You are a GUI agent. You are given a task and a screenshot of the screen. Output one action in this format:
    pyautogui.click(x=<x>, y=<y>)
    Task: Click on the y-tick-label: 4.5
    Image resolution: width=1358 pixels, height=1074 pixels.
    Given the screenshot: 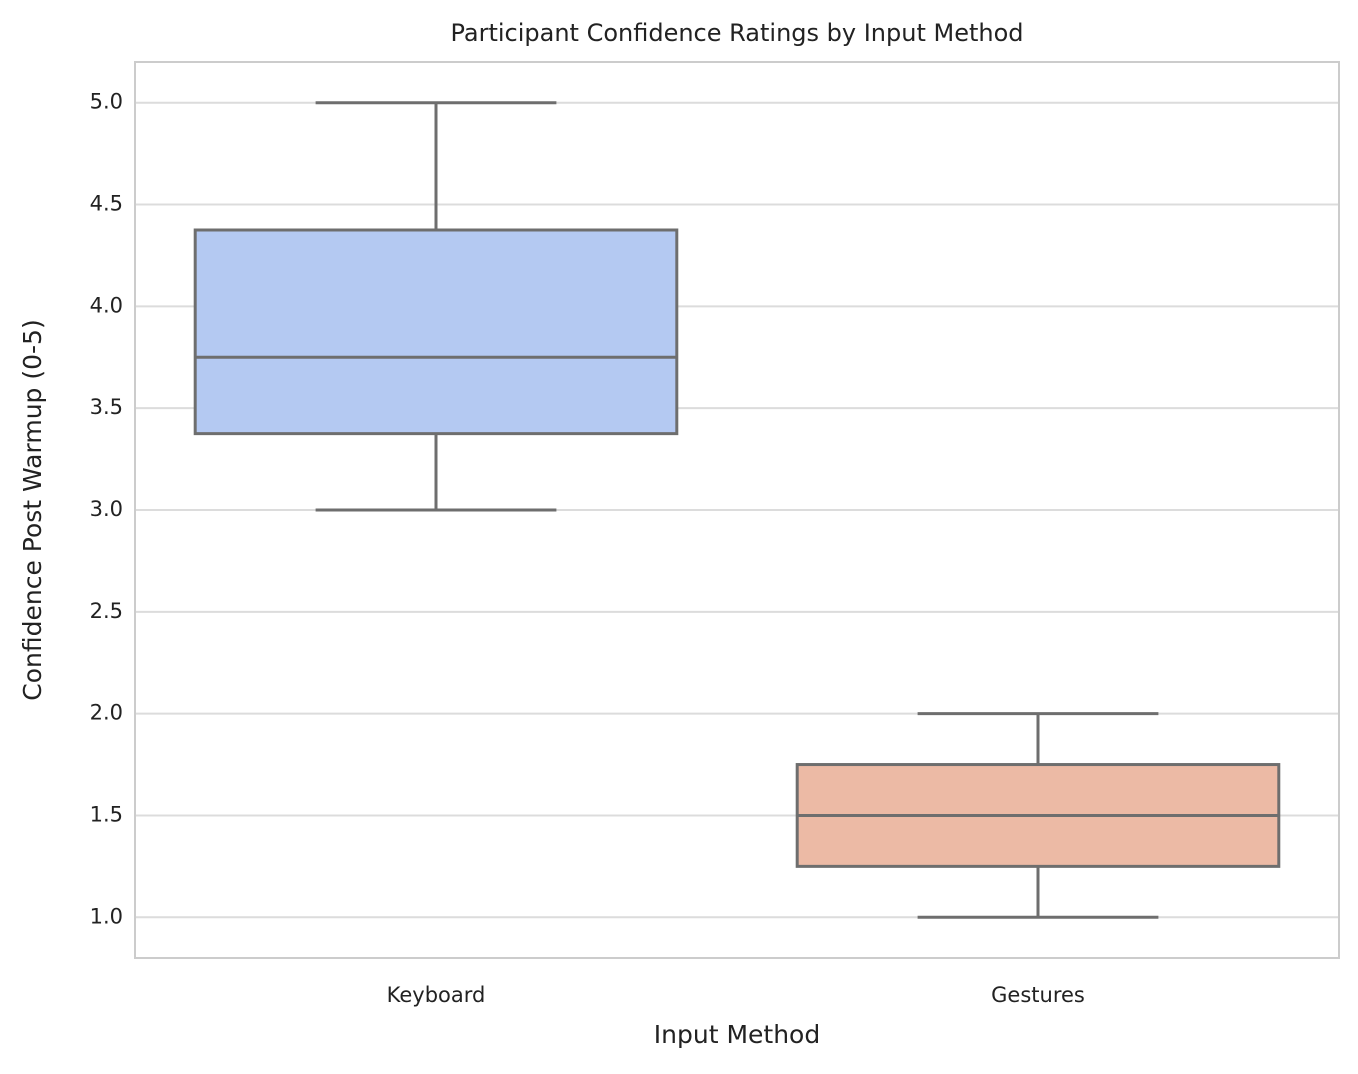 What is the action you would take?
    pyautogui.click(x=106, y=204)
    